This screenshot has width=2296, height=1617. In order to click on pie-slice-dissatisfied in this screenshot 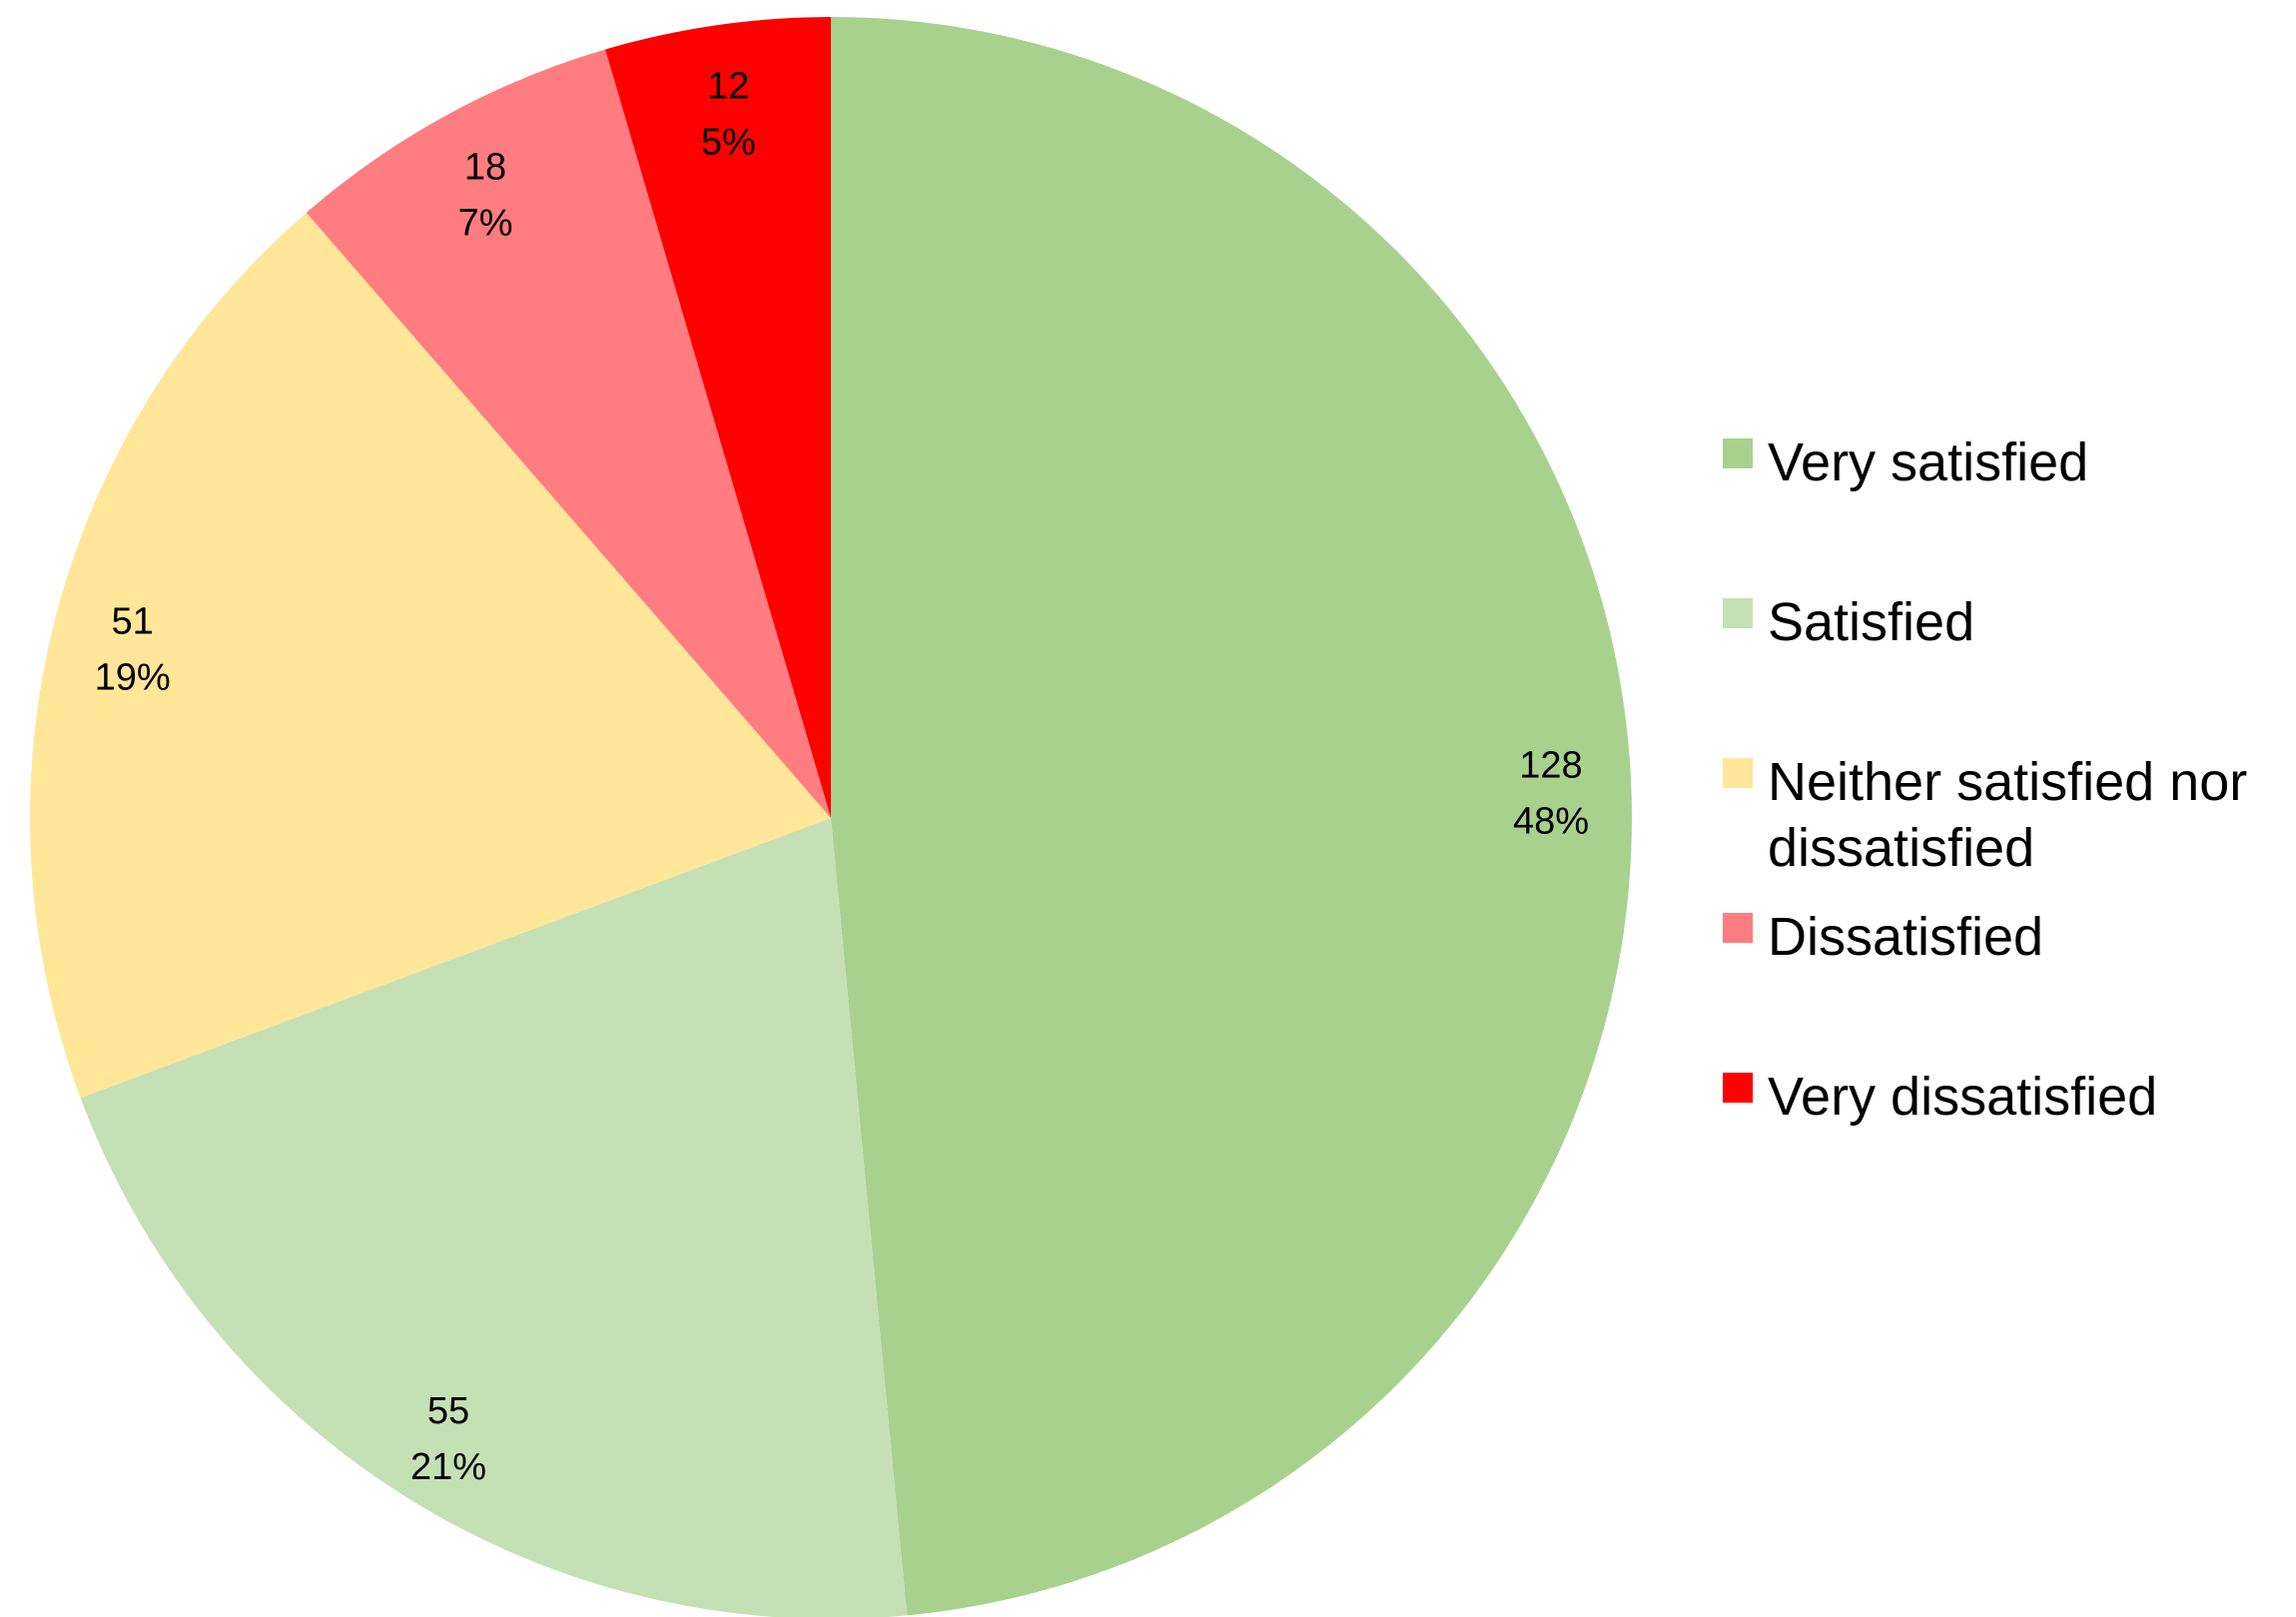, I will do `click(568, 433)`.